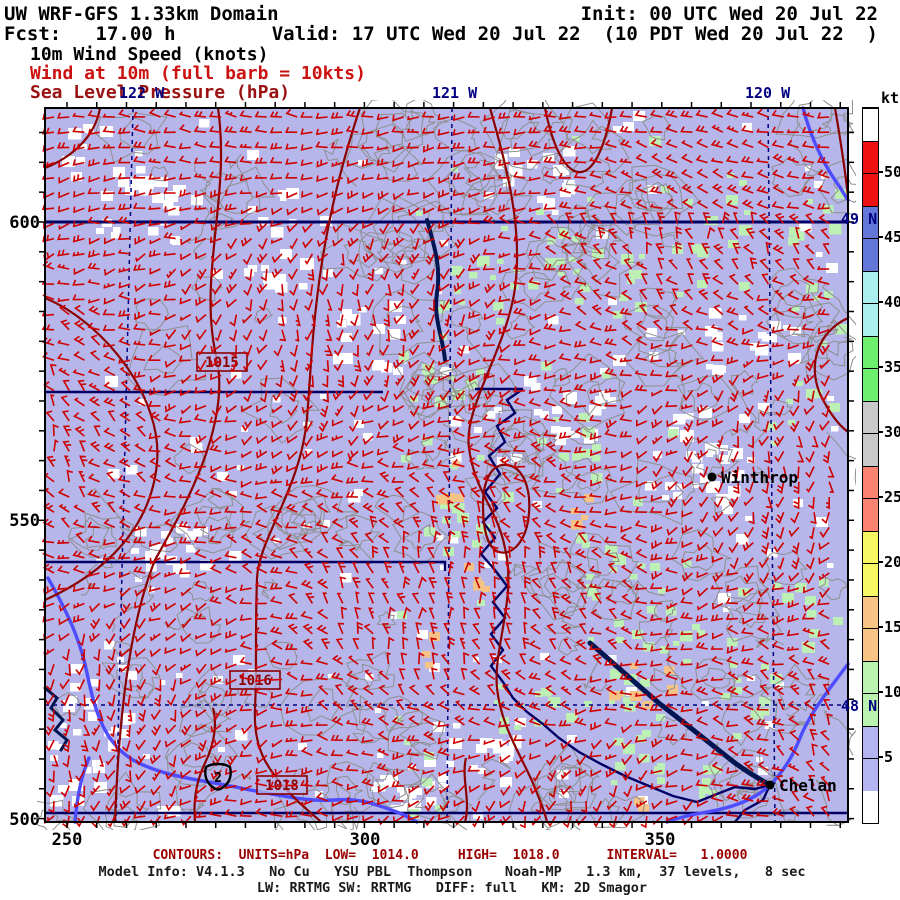  Describe the element at coordinates (365, 840) in the screenshot. I see `x-axis-label-300: 300` at that location.